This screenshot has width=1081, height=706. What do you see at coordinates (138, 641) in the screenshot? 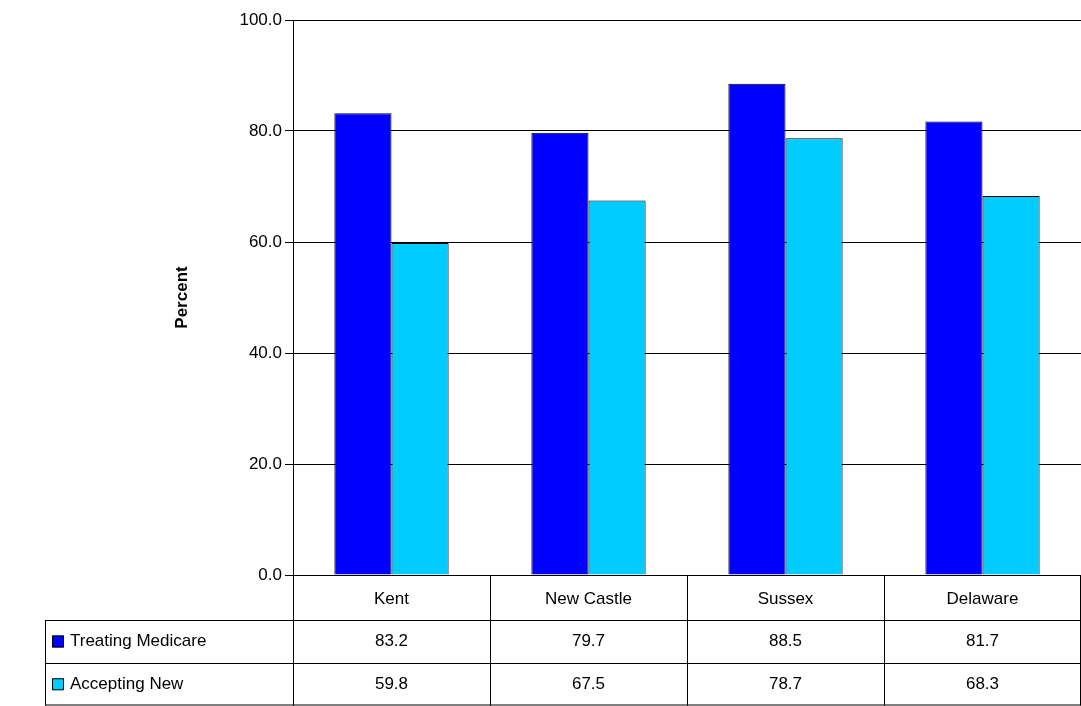
I see `legend-label: Treating Medicare` at bounding box center [138, 641].